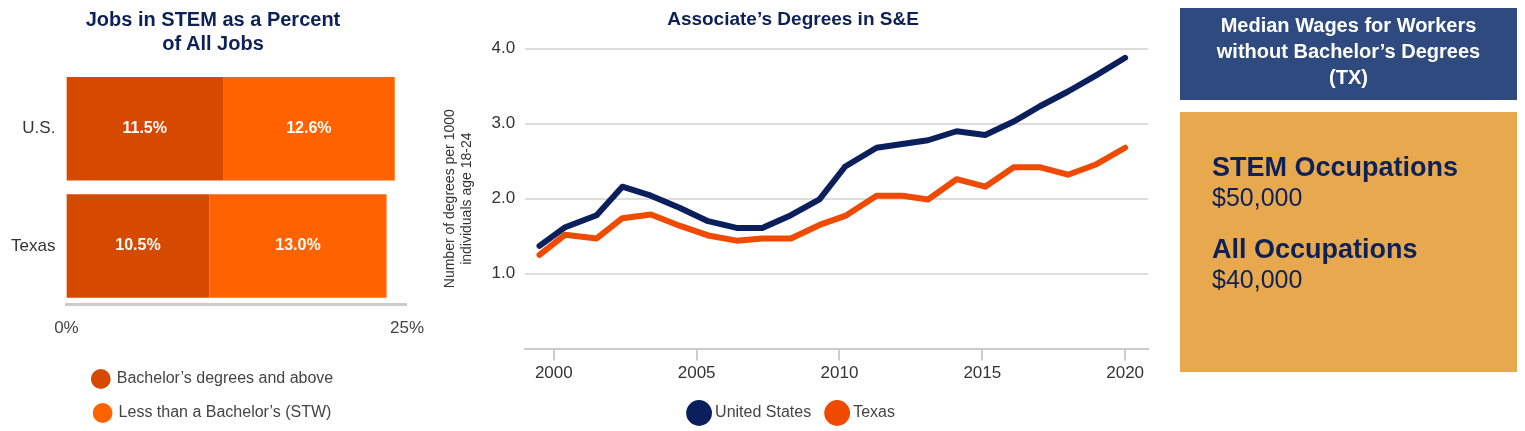 This screenshot has width=1525, height=431. What do you see at coordinates (696, 373) in the screenshot?
I see `x-tick-label: 2005` at bounding box center [696, 373].